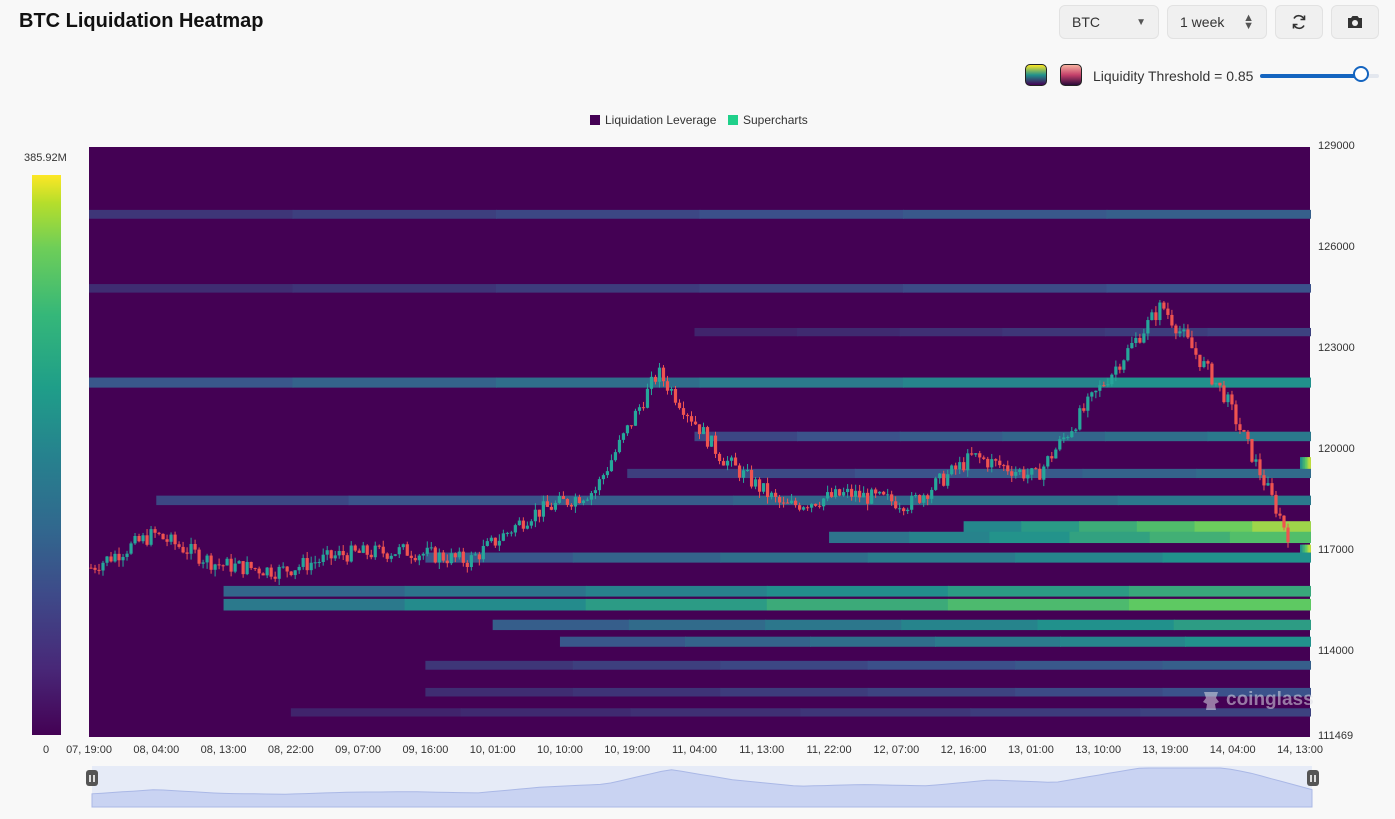  What do you see at coordinates (1071, 75) in the screenshot?
I see `alternate-palette-button` at bounding box center [1071, 75].